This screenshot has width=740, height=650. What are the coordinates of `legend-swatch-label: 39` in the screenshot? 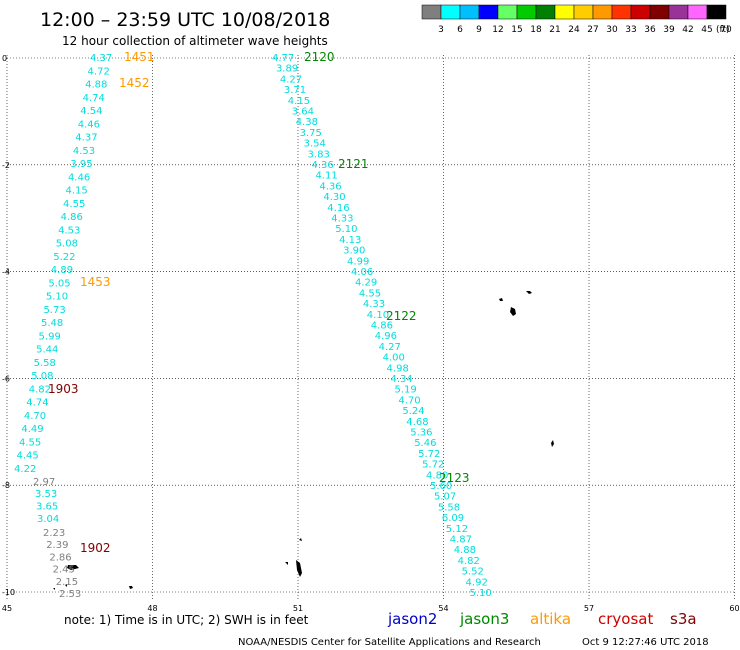 It's located at (669, 30).